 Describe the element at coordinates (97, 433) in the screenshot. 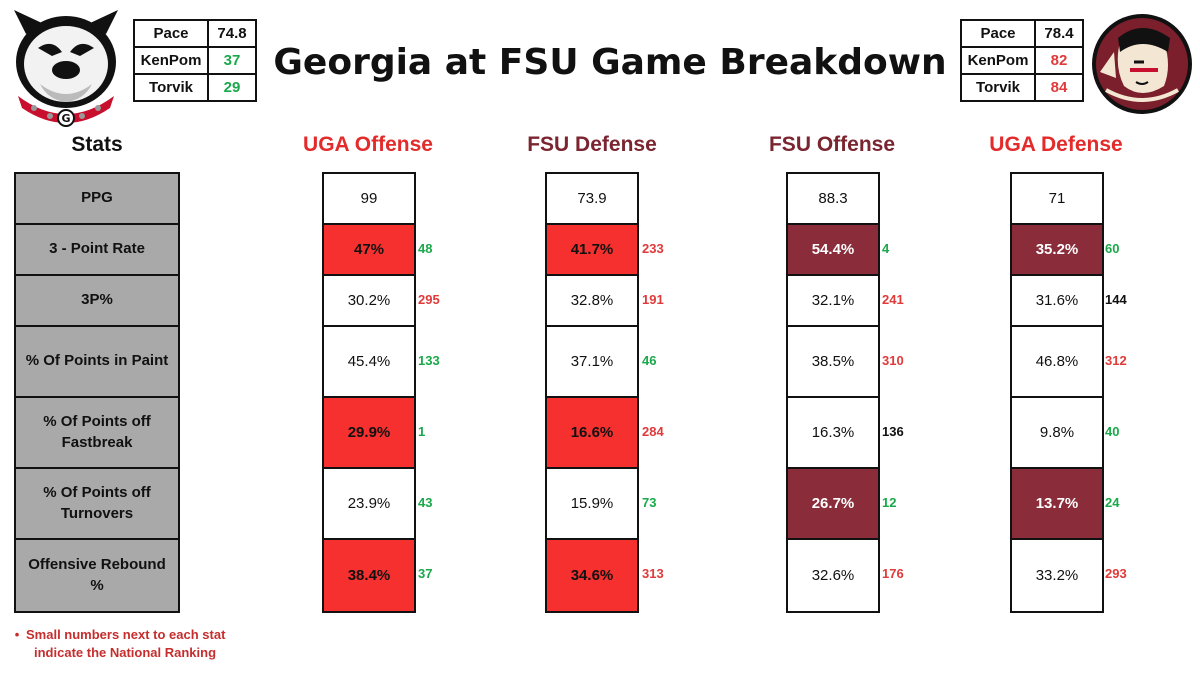

I see `stat-label: % Of Points off Fastbreak` at that location.